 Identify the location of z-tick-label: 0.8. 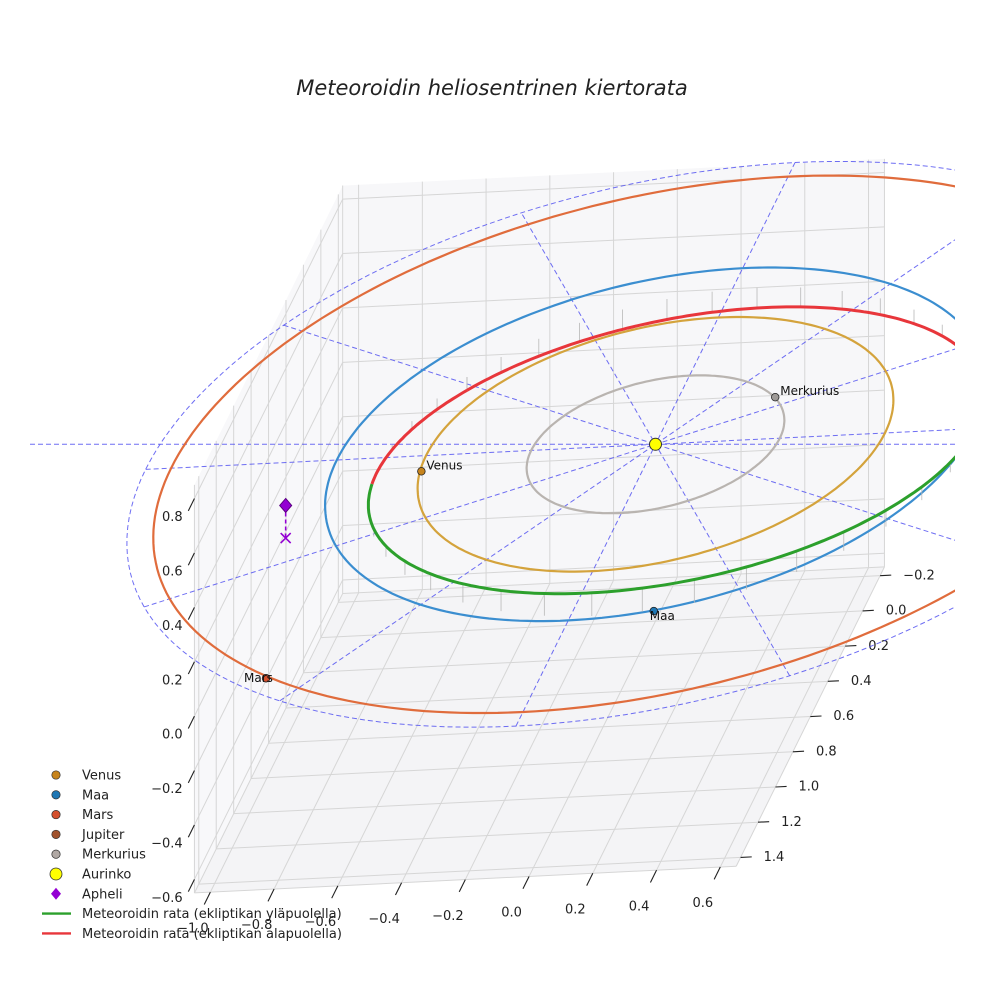
(172, 517).